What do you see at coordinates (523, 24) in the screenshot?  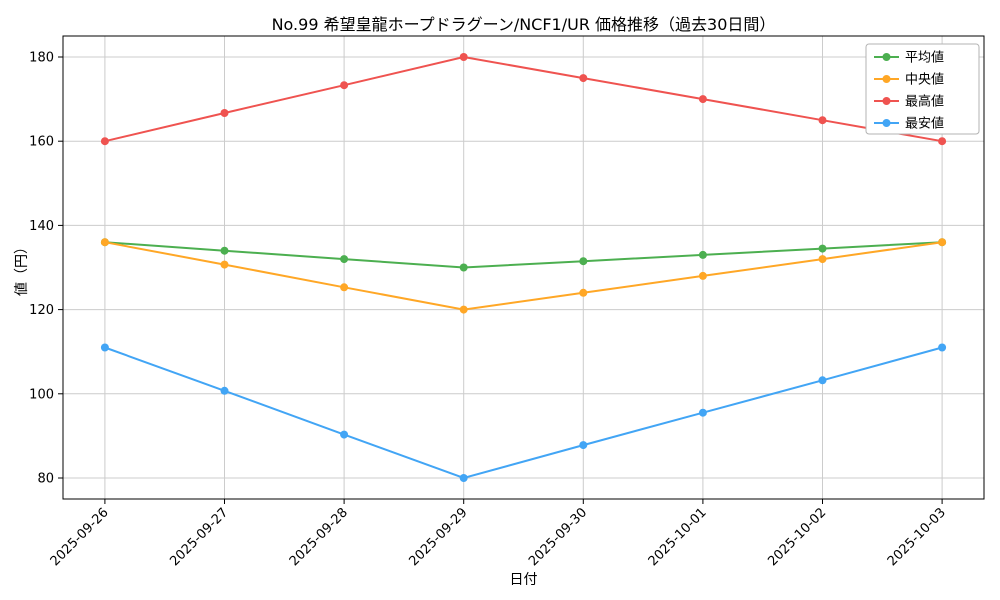 I see `chart-title: No.99 希望皇龍ホープドラグーン/NCF1/UR 価格推移（過去30日間）` at bounding box center [523, 24].